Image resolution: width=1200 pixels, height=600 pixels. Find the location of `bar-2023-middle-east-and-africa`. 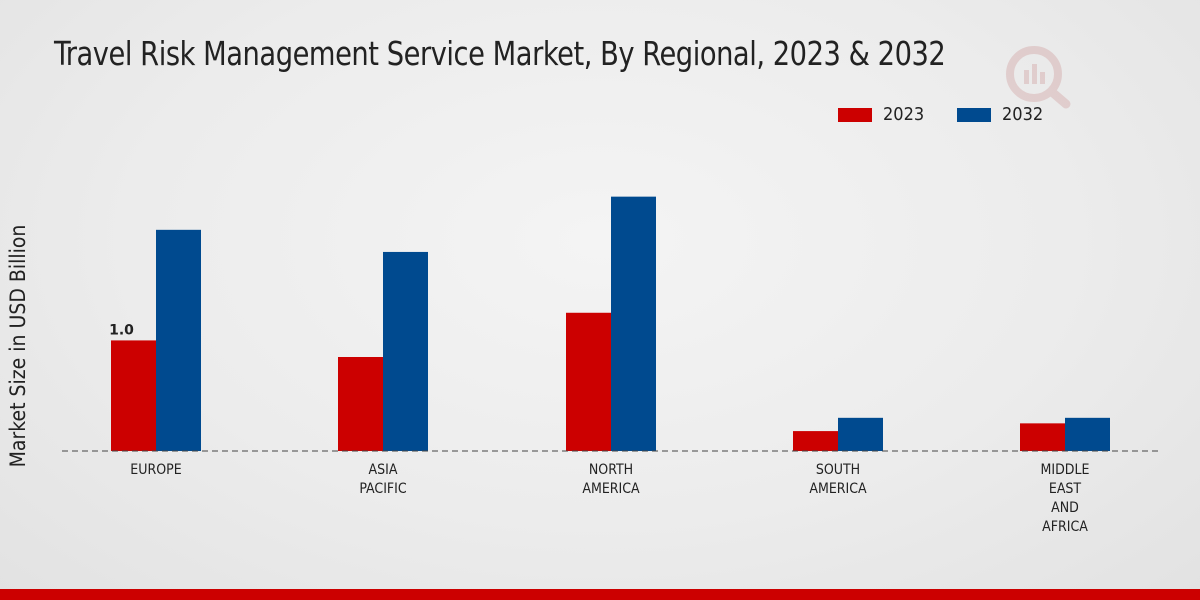

bar-2023-middle-east-and-africa is located at coordinates (1042, 437).